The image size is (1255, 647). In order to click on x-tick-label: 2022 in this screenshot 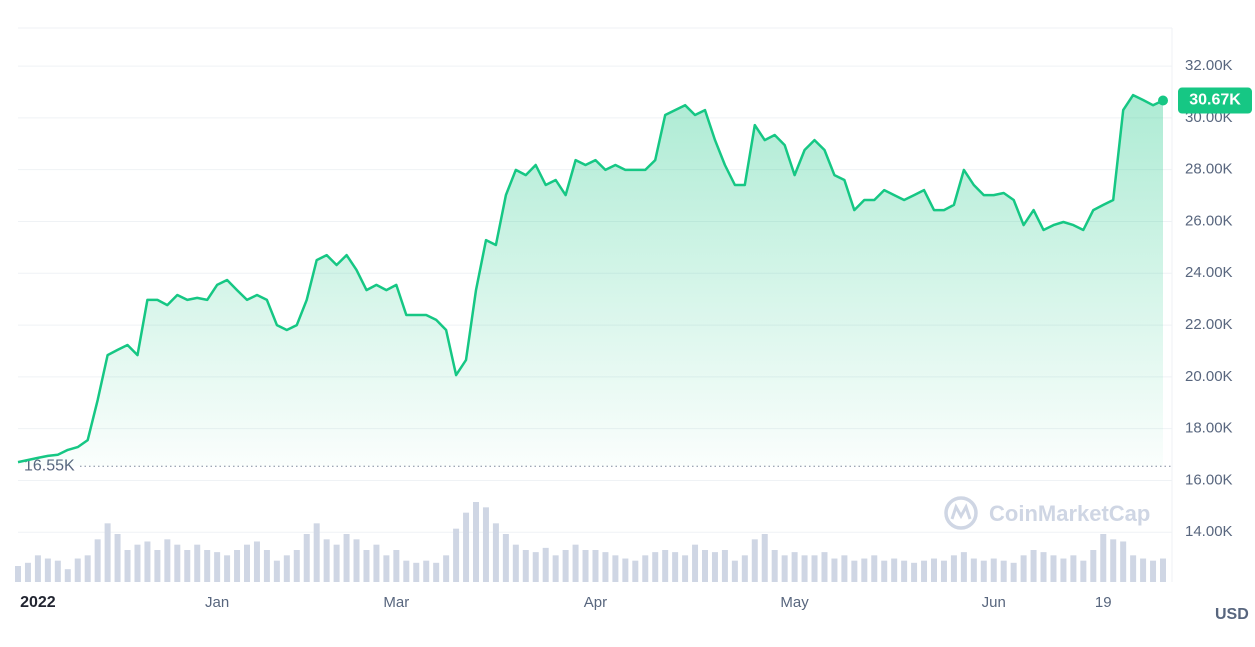, I will do `click(38, 602)`.